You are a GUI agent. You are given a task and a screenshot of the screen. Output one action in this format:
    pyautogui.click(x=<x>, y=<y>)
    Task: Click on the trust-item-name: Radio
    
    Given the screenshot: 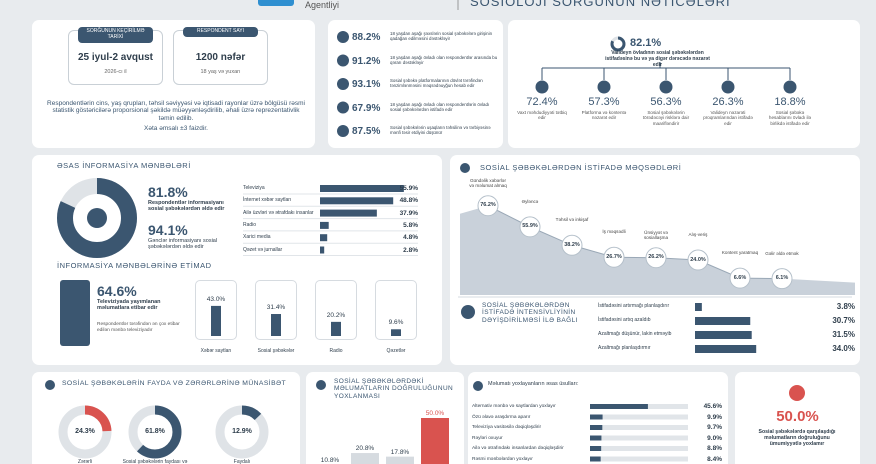 What is the action you would take?
    pyautogui.click(x=336, y=351)
    